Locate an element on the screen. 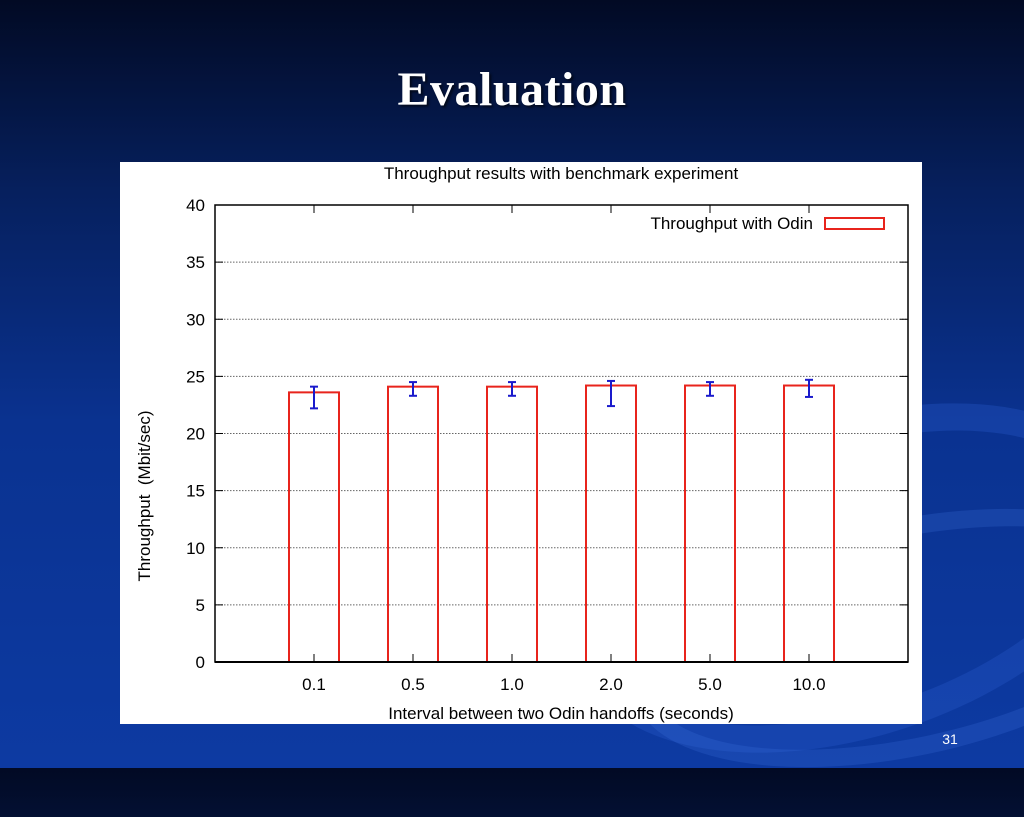 The height and width of the screenshot is (817, 1024). y-tick-label: 15 is located at coordinates (195, 491).